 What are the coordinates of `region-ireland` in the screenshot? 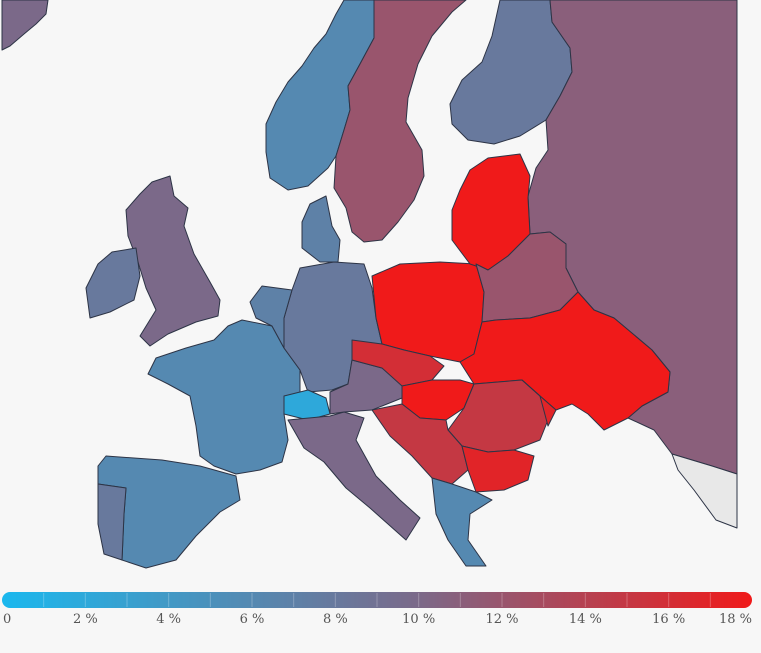 It's located at (113, 283).